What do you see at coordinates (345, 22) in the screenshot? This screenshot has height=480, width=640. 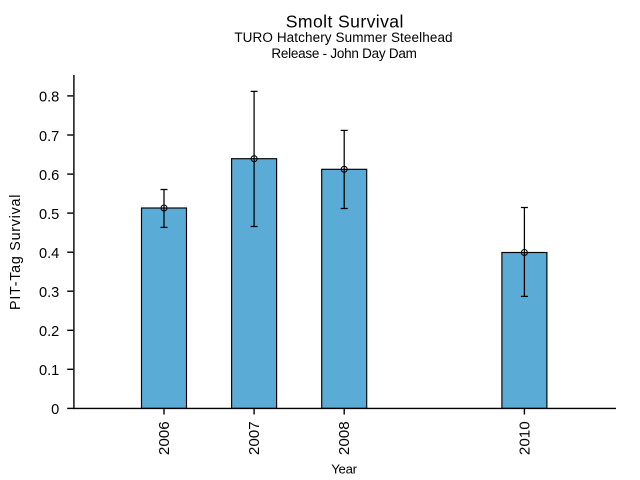 I see `svg-text: Smolt Survival` at bounding box center [345, 22].